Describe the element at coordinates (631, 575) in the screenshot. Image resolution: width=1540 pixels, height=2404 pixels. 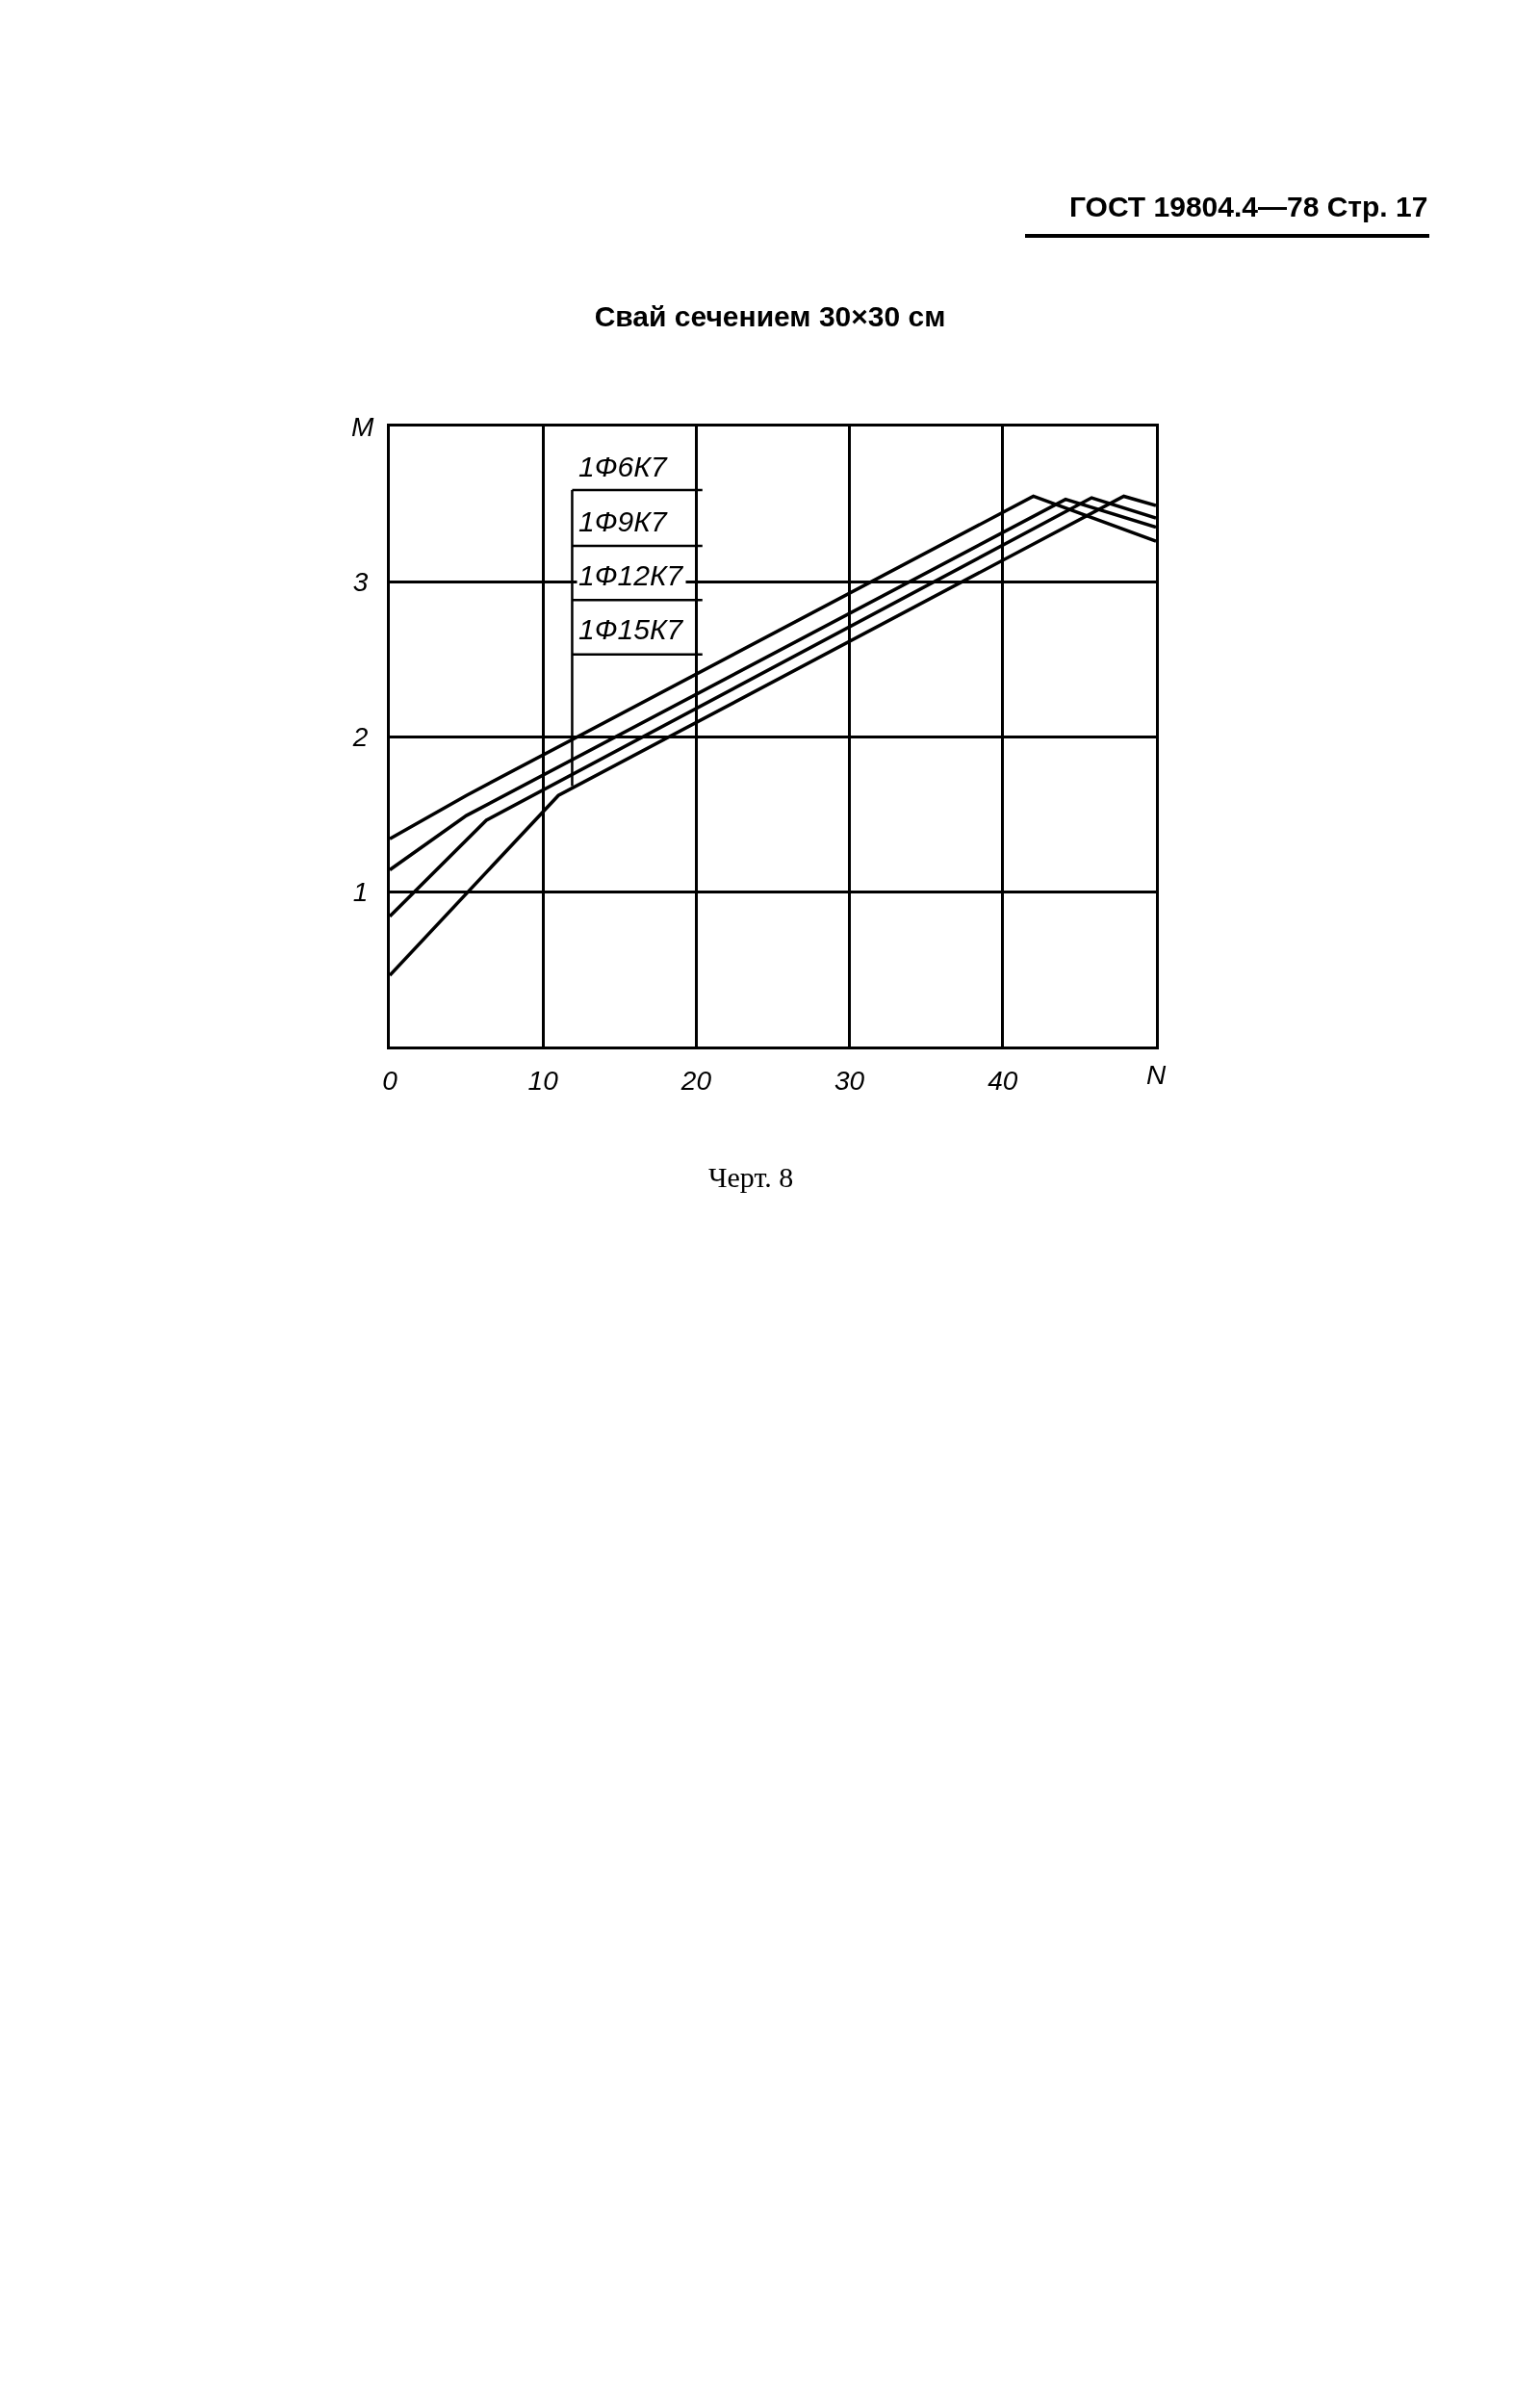
I see `legend-label: 1Ф12К7` at that location.